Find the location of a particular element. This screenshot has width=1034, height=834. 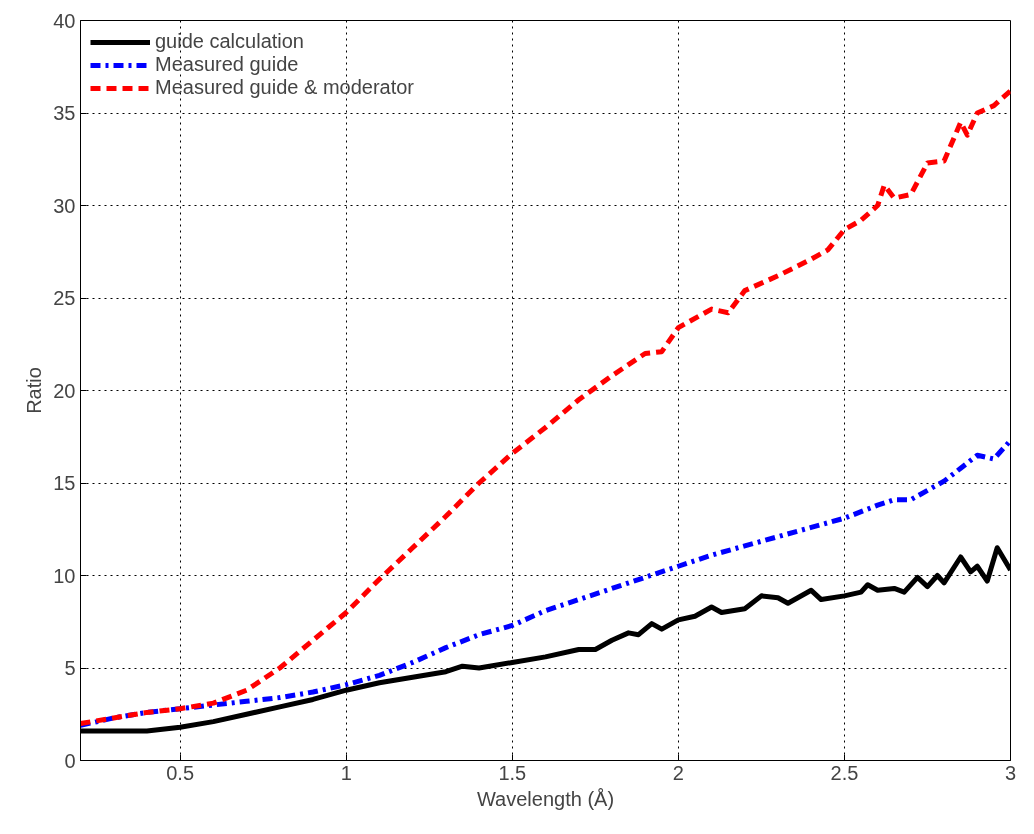

y-tick-label: 10 is located at coordinates (64, 575).